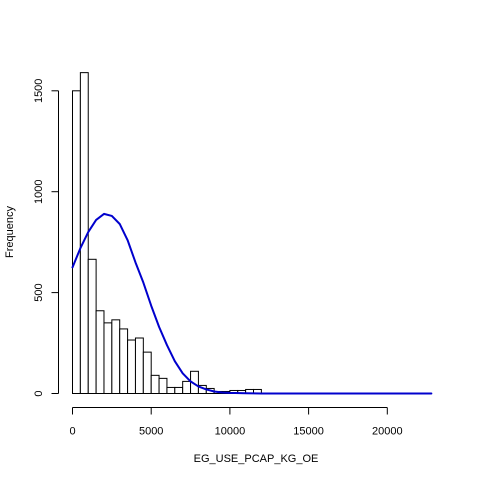  What do you see at coordinates (39, 393) in the screenshot?
I see `y-tick-label-0: 0` at bounding box center [39, 393].